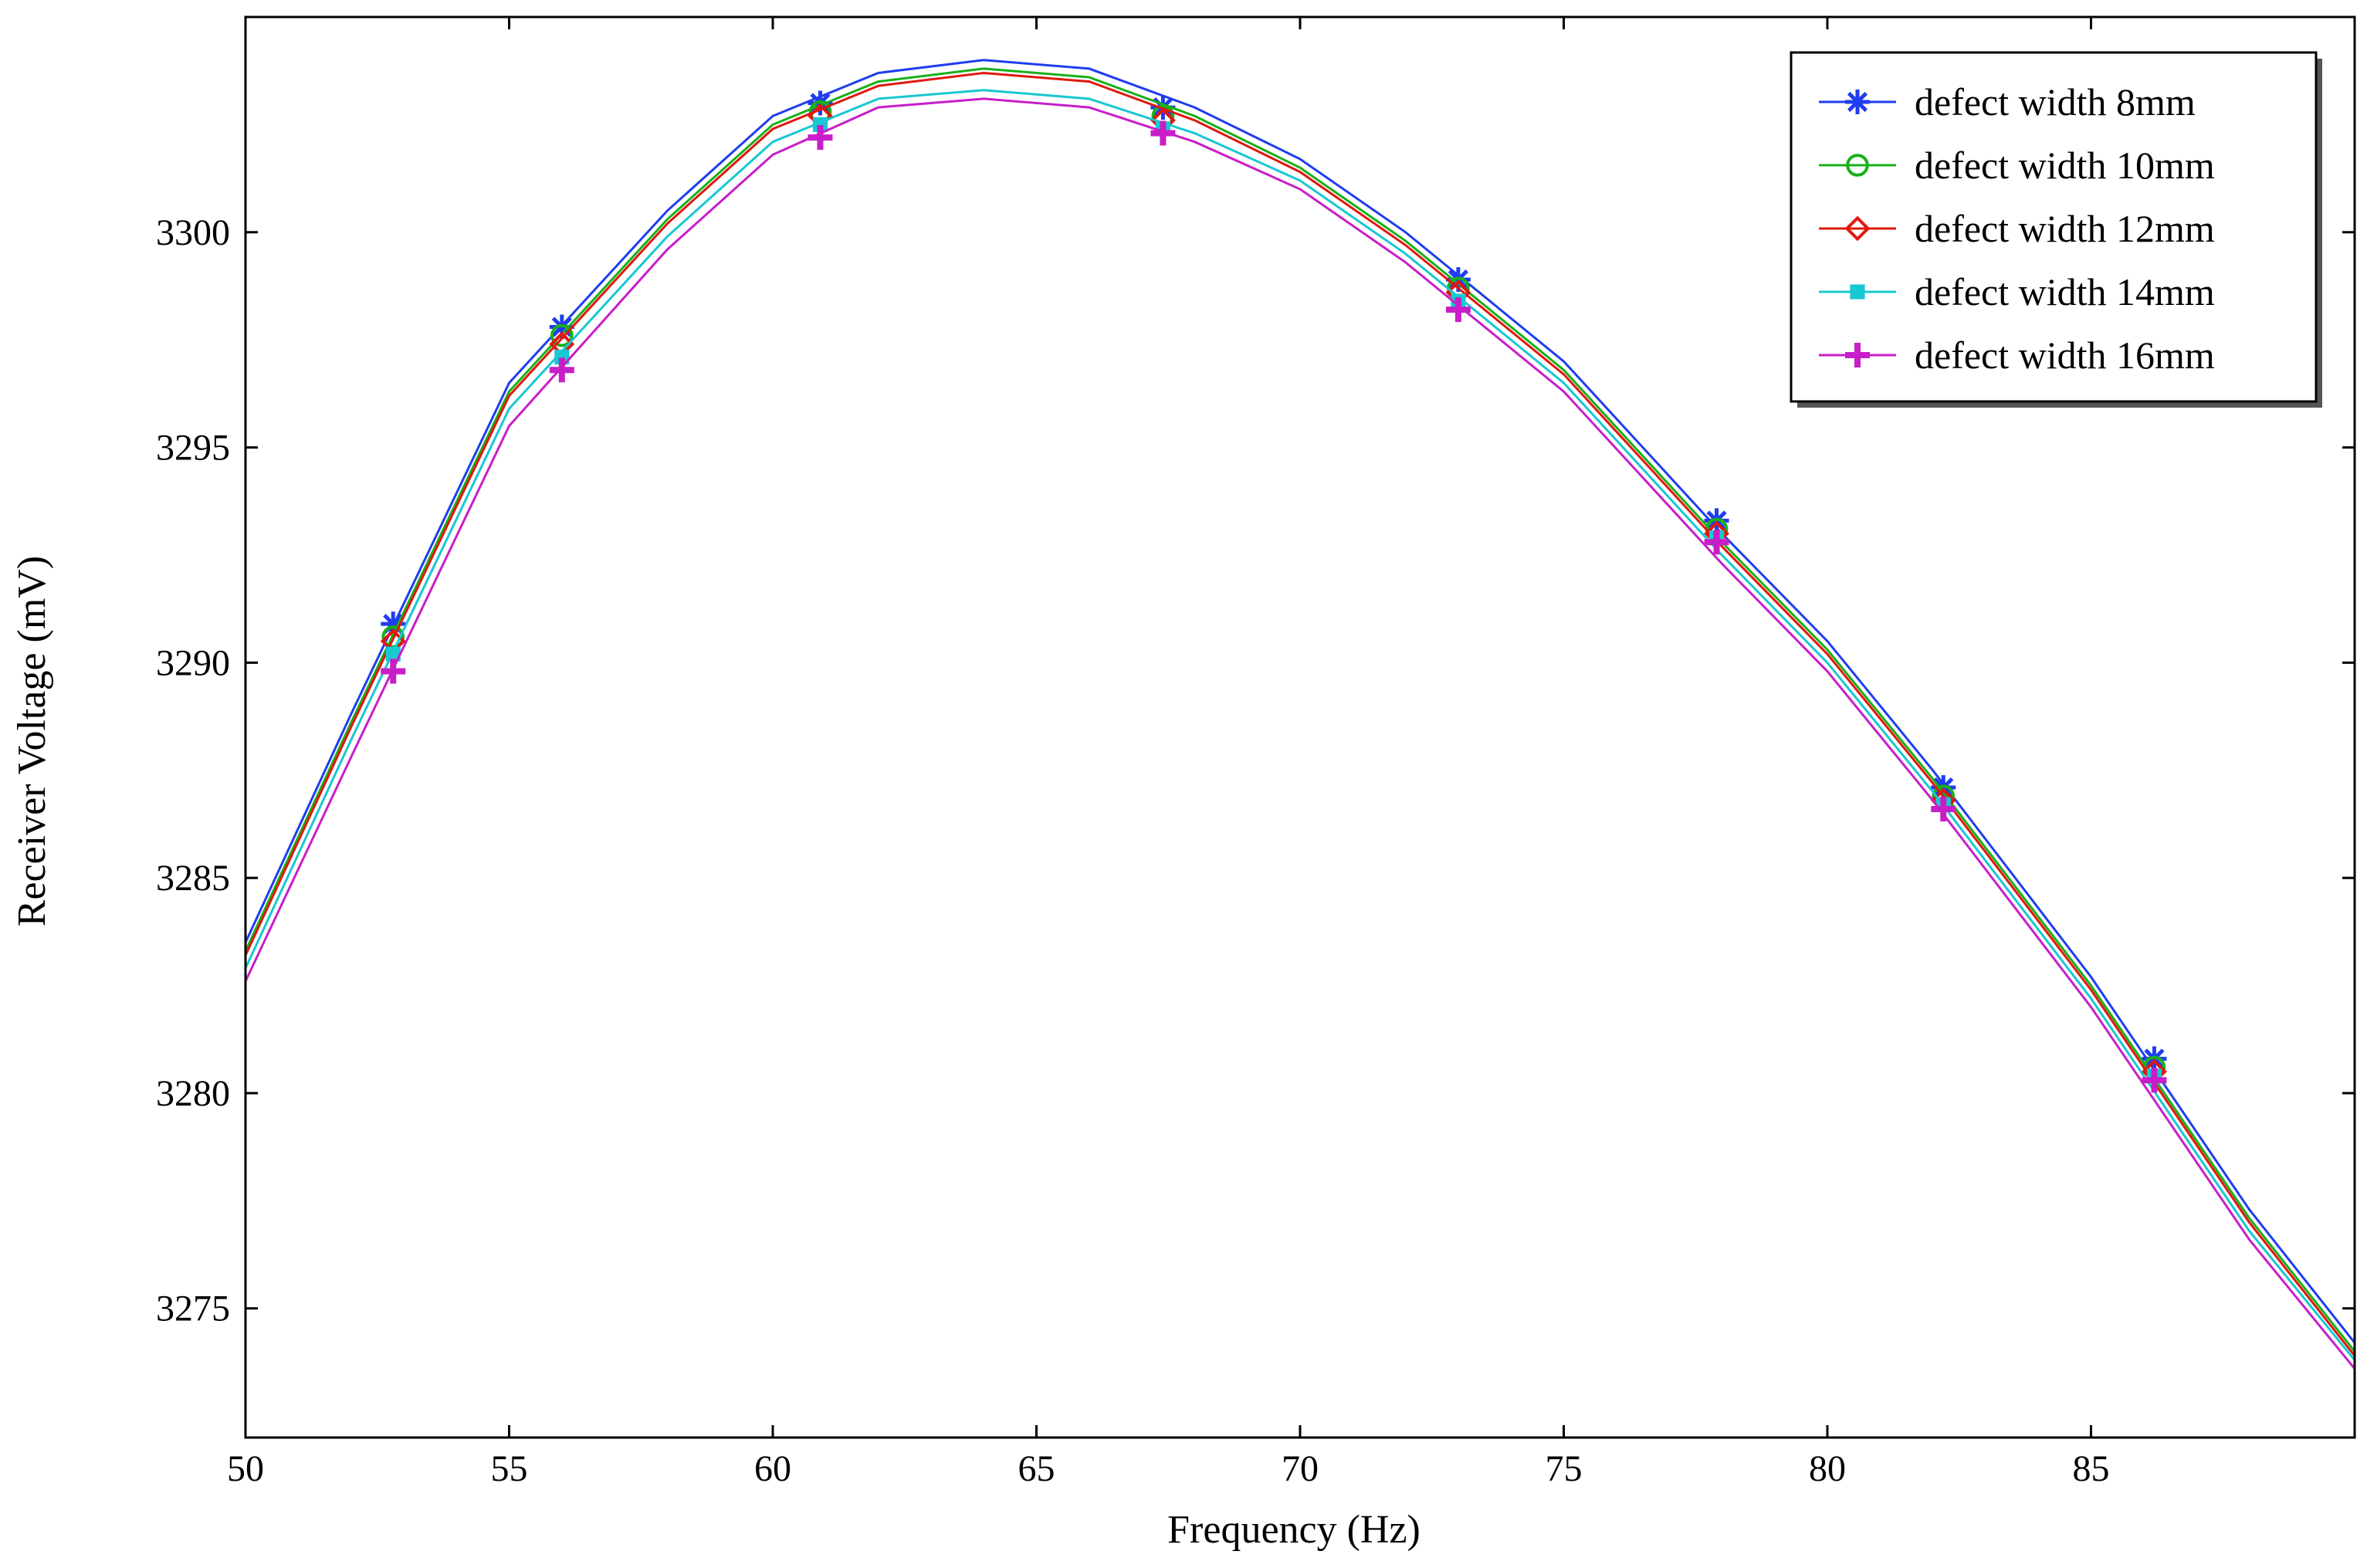  Describe the element at coordinates (1294, 1530) in the screenshot. I see `x-axis-label: Frequency (Hz)` at that location.